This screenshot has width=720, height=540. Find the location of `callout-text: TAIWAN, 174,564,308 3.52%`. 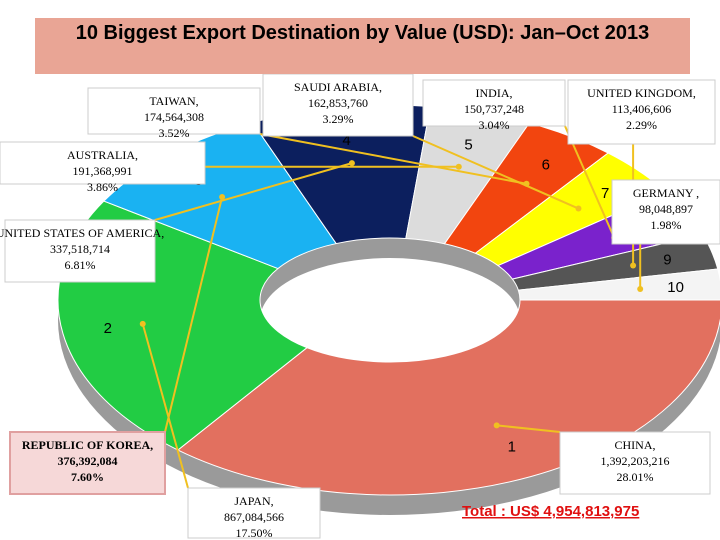

callout-text: TAIWAN, 174,564,308 3.52% is located at coordinates (174, 117).